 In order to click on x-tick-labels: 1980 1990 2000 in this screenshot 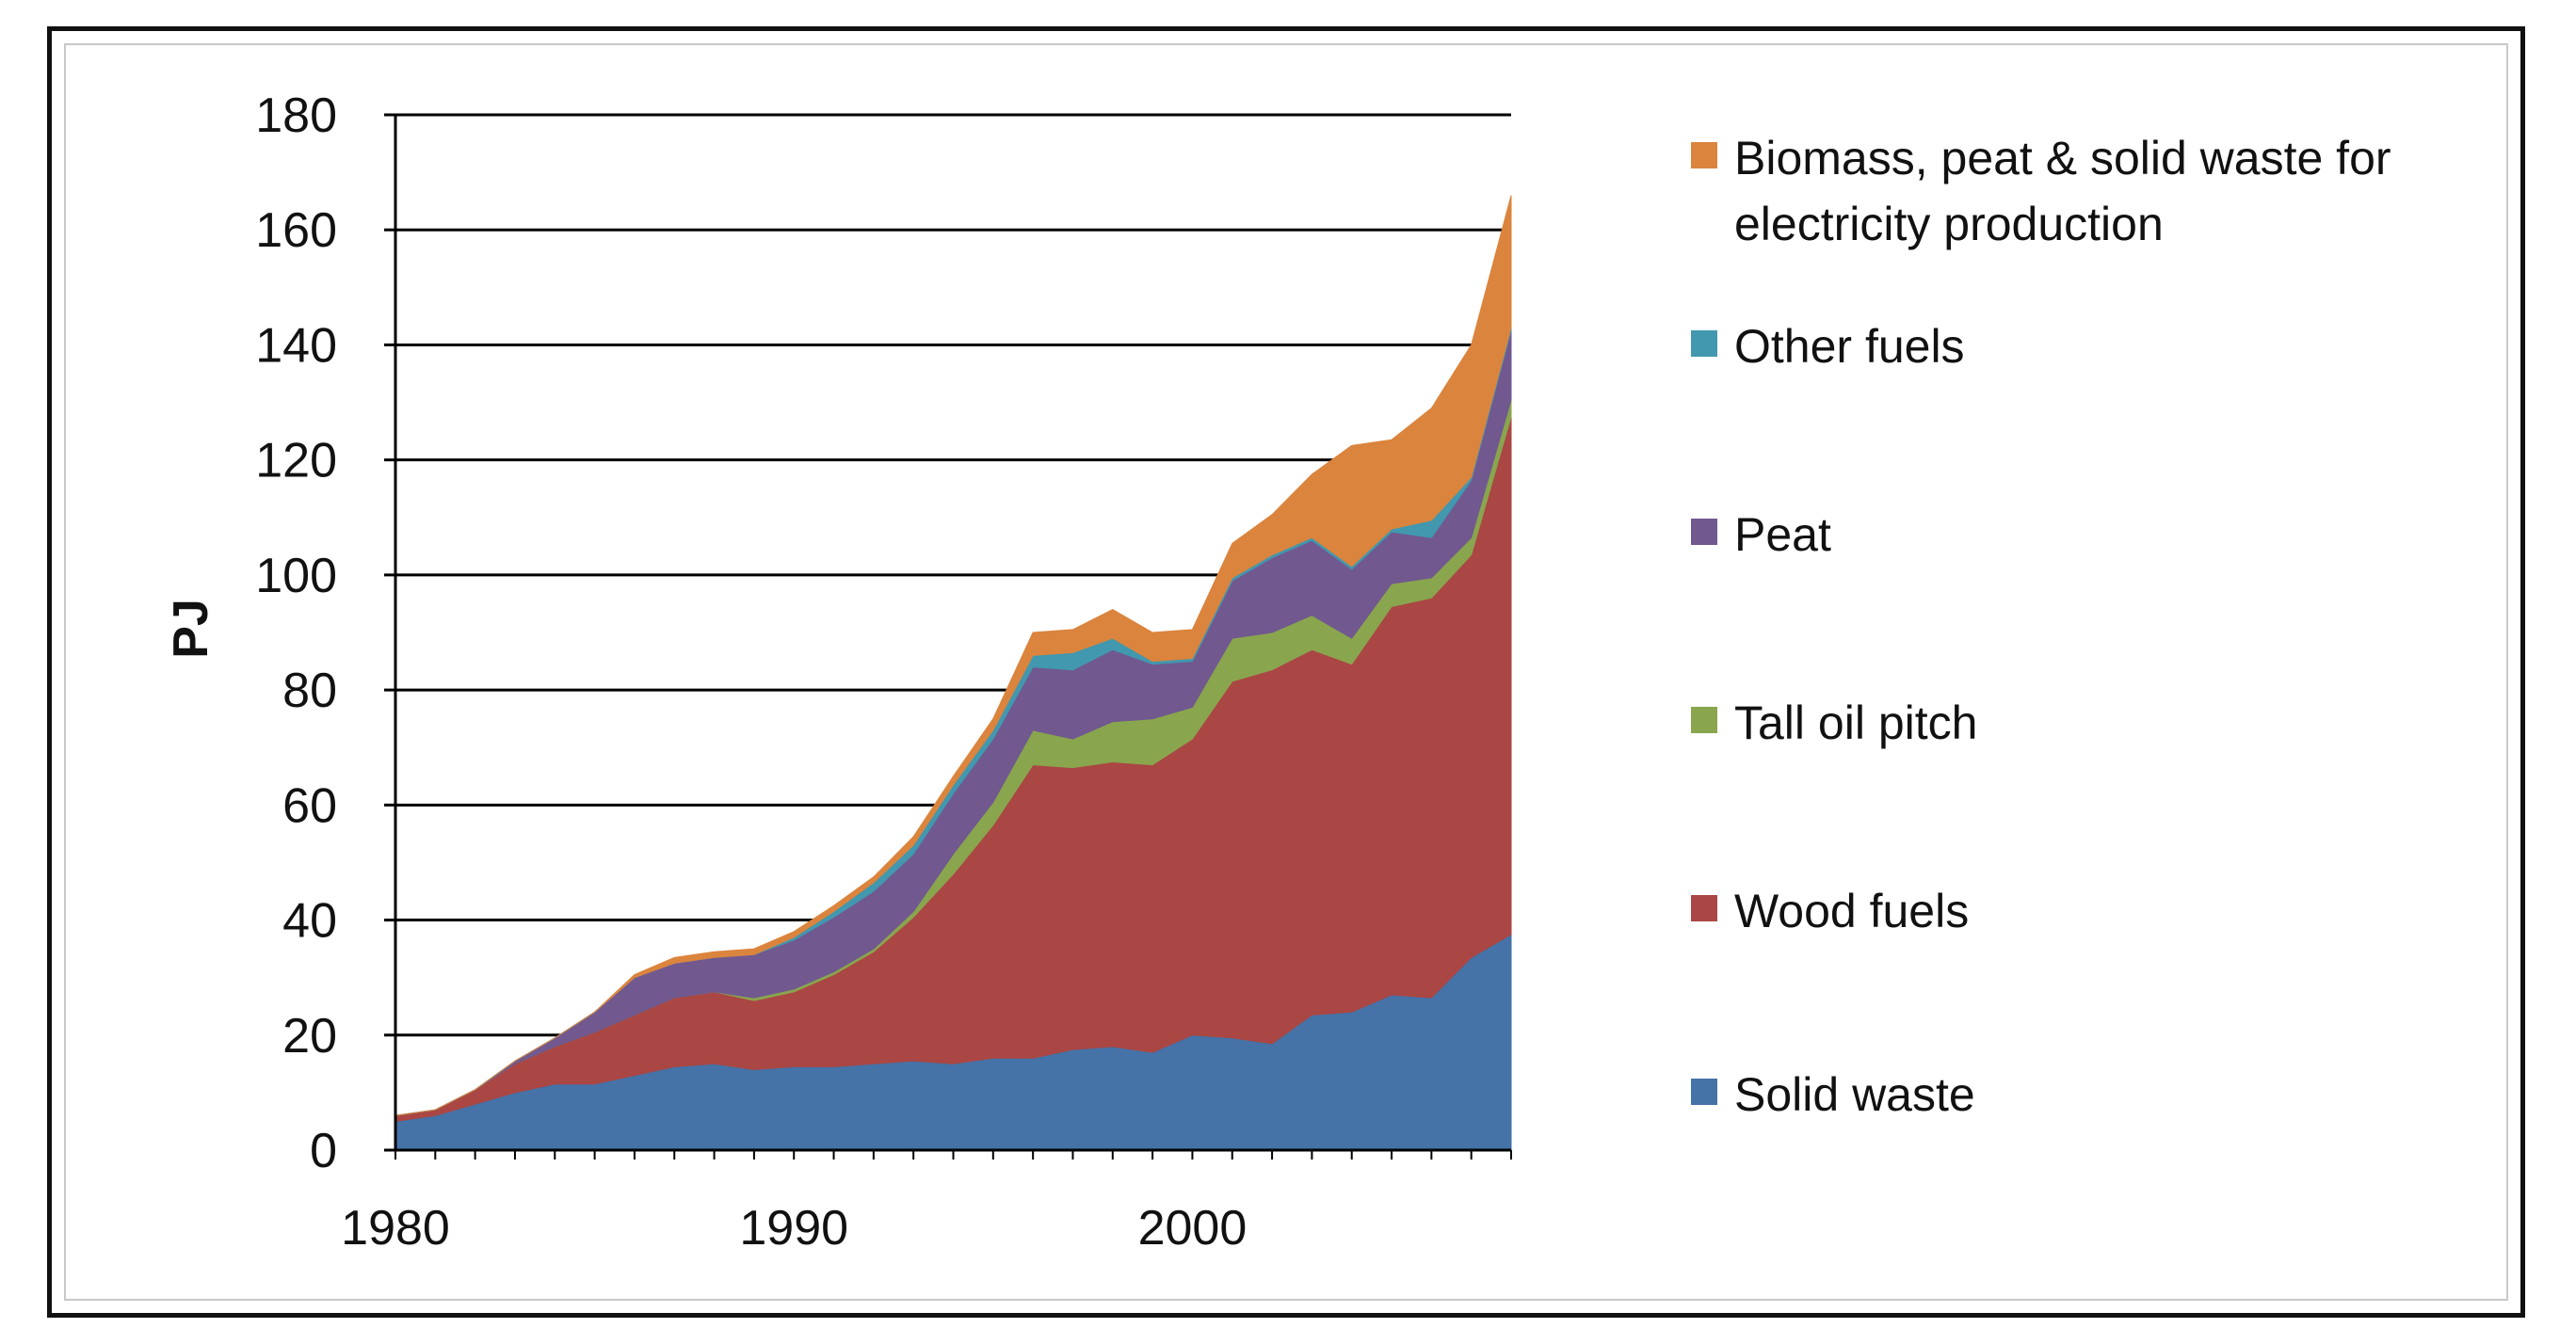, I will do `click(794, 1228)`.